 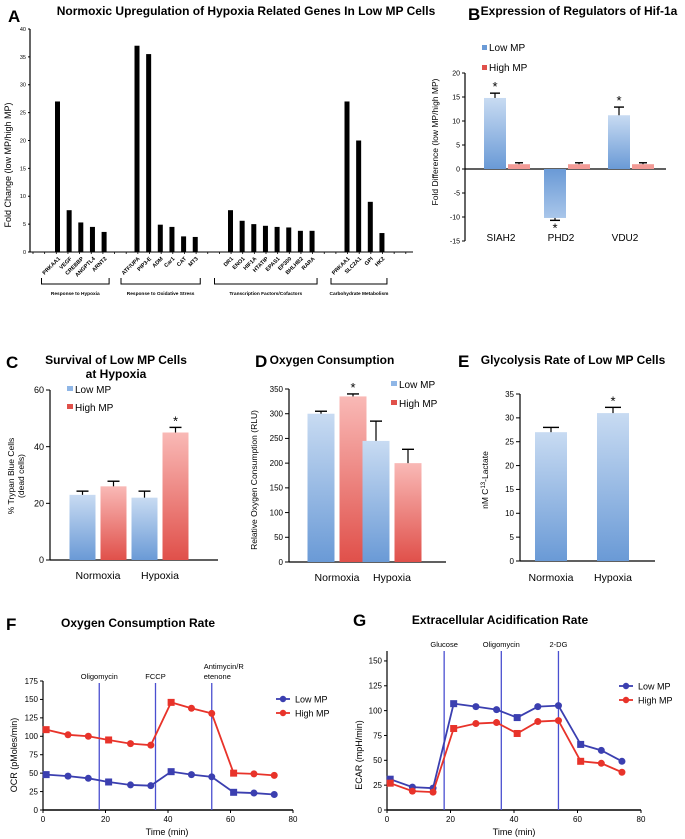 I want to click on panel-g-series-line, so click(x=506, y=746).